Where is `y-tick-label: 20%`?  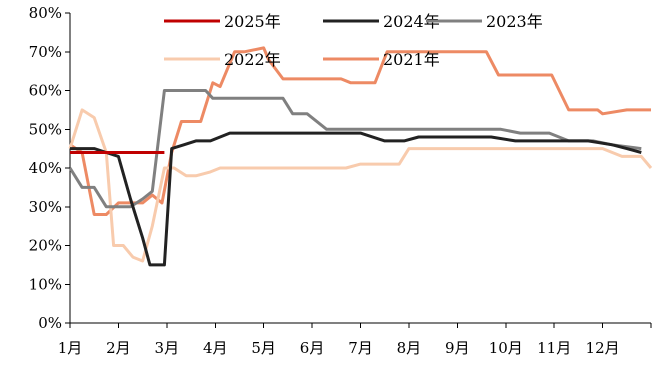 y-tick-label: 20% is located at coordinates (45, 246).